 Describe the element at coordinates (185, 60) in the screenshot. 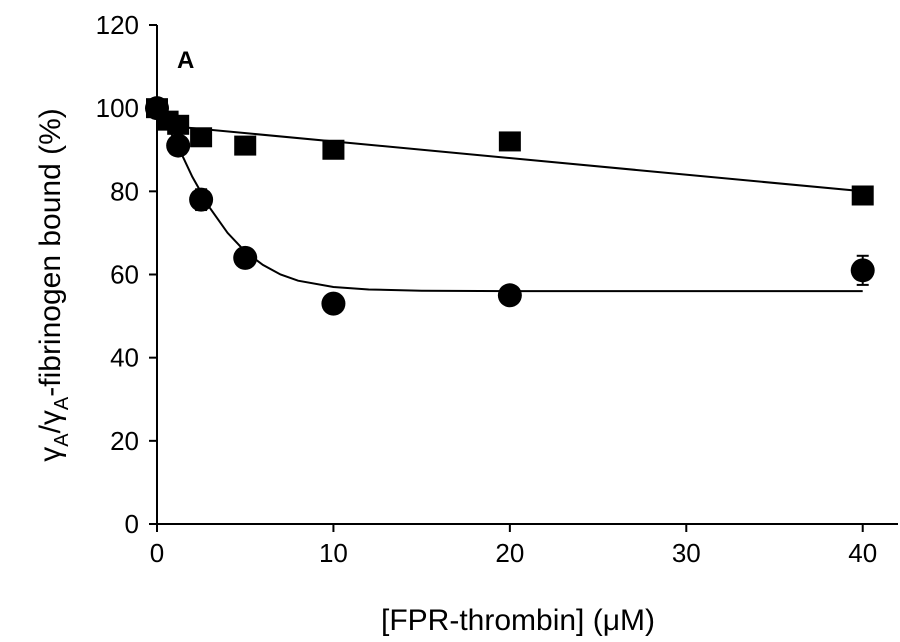

I see `panel-label: A` at that location.